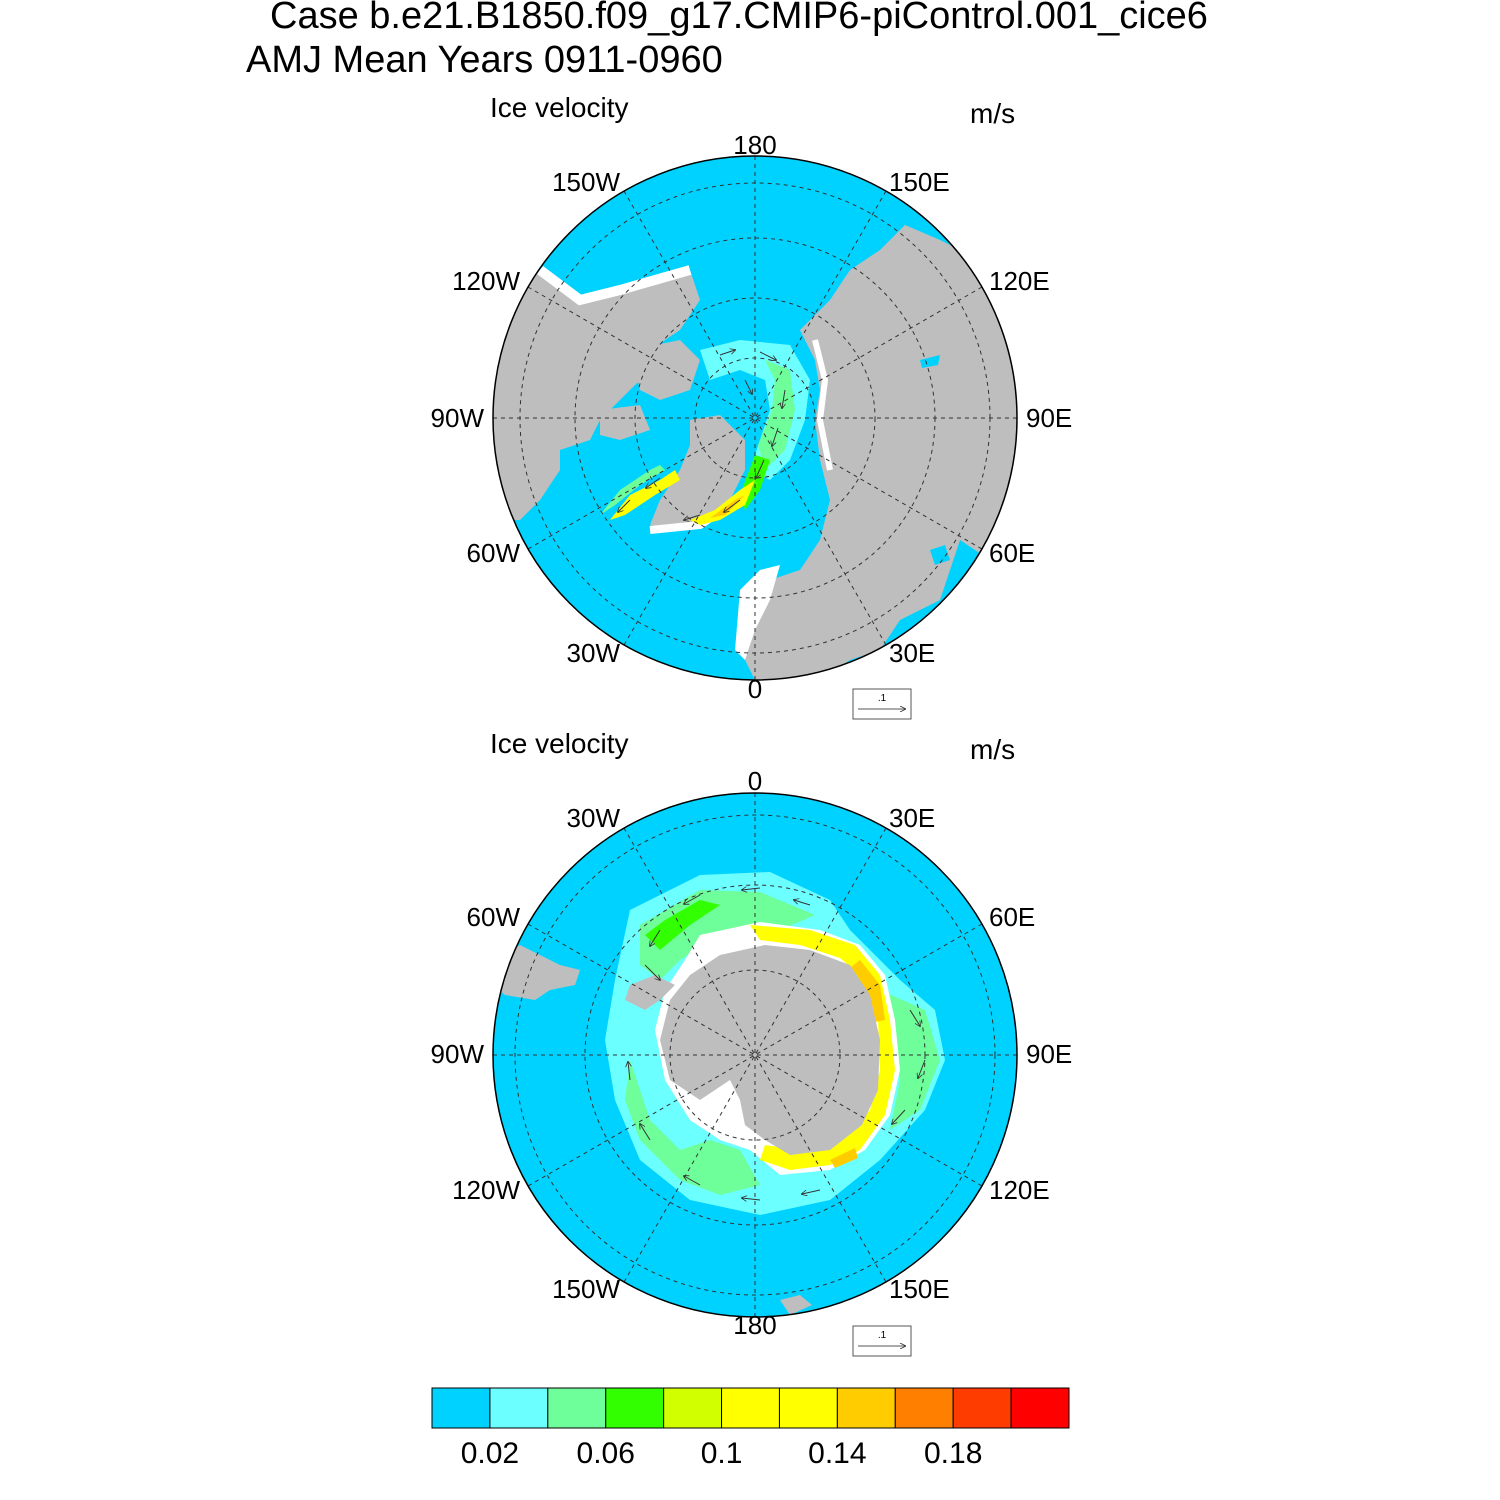 This screenshot has width=1500, height=1500. I want to click on north-graticule, so click(755, 418).